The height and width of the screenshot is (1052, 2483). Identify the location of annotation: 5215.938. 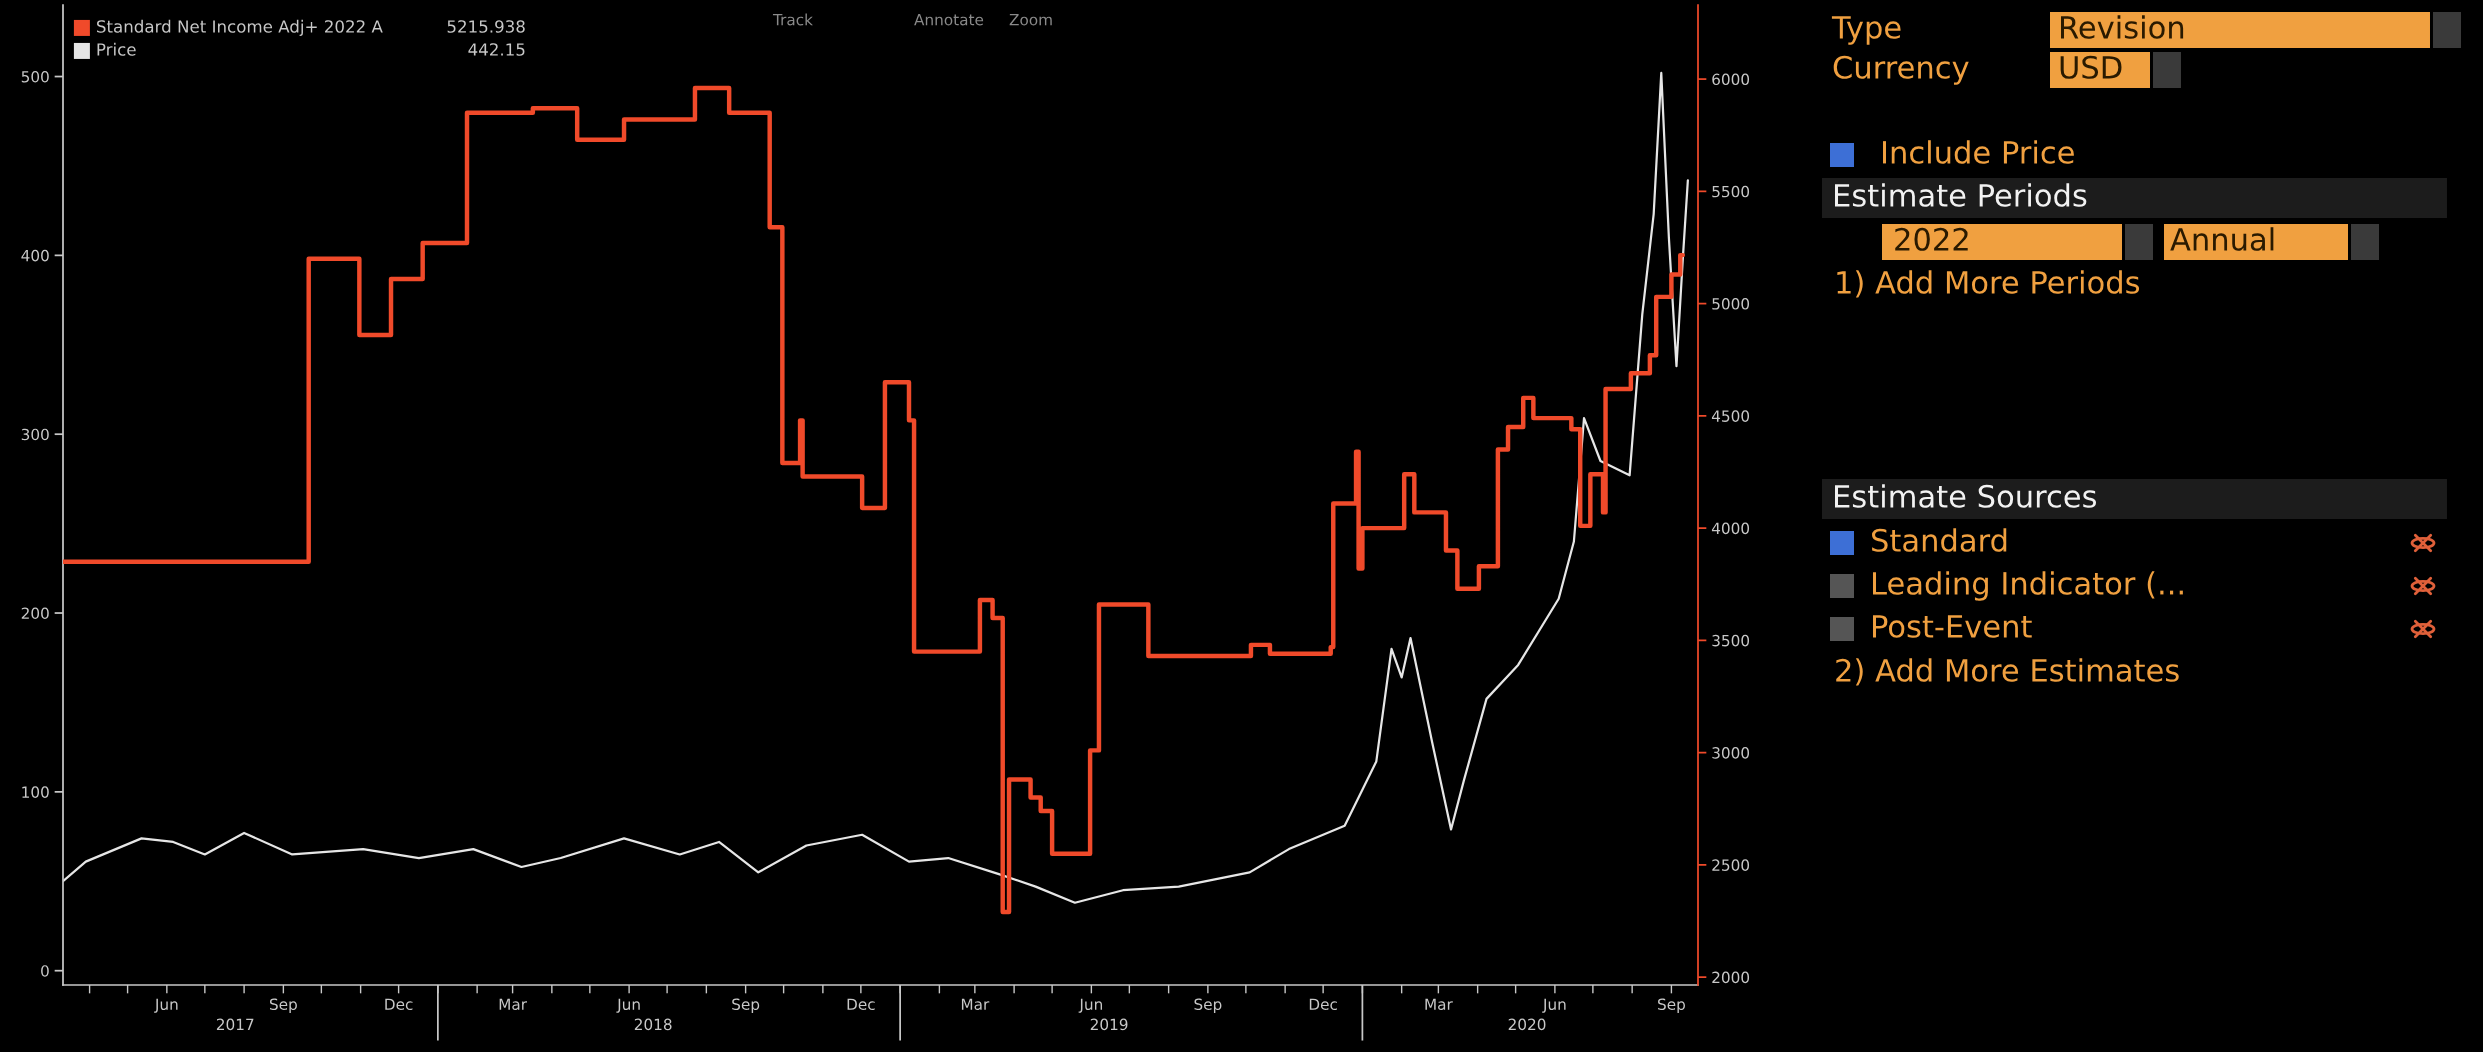
(486, 26).